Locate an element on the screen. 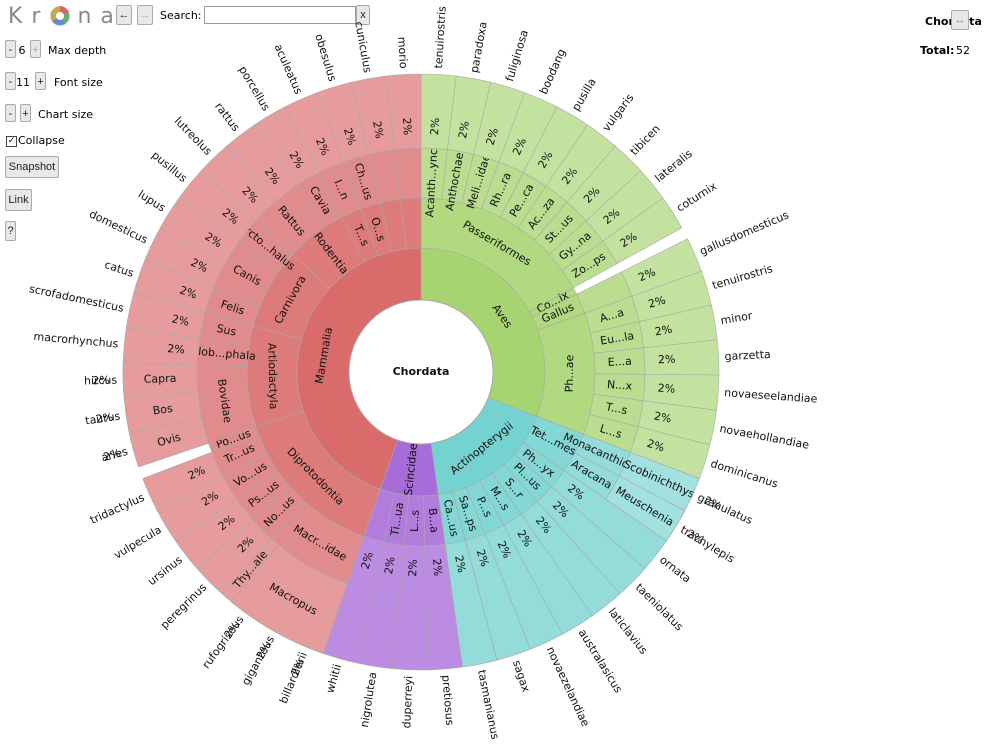 This screenshot has width=992, height=748. wedge-giganteus is located at coordinates (275, 631).